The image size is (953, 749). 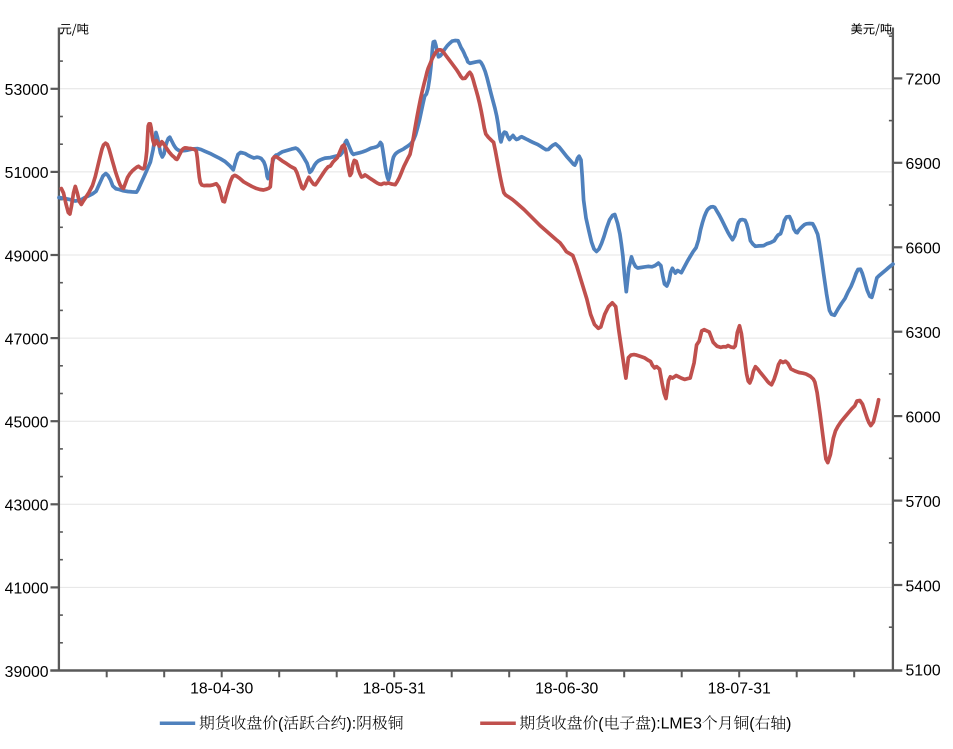 What do you see at coordinates (923, 671) in the screenshot?
I see `svg-text: 5100` at bounding box center [923, 671].